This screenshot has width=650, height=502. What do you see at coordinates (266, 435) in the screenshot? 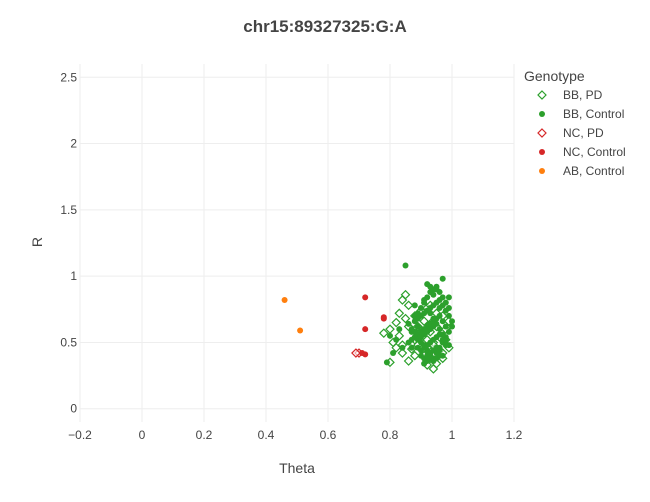
I see `x-tick-label: 0.4` at bounding box center [266, 435].